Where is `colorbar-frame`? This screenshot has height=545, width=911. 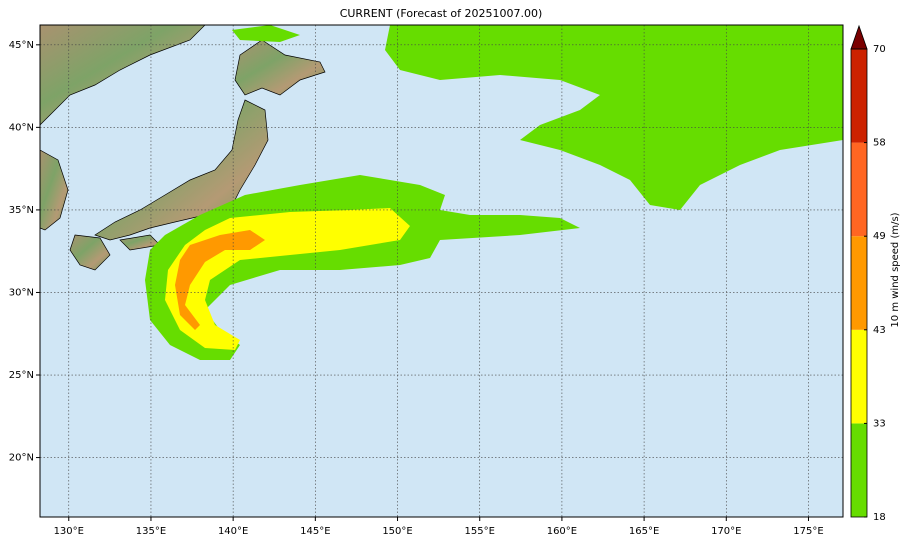 colorbar-frame is located at coordinates (859, 283).